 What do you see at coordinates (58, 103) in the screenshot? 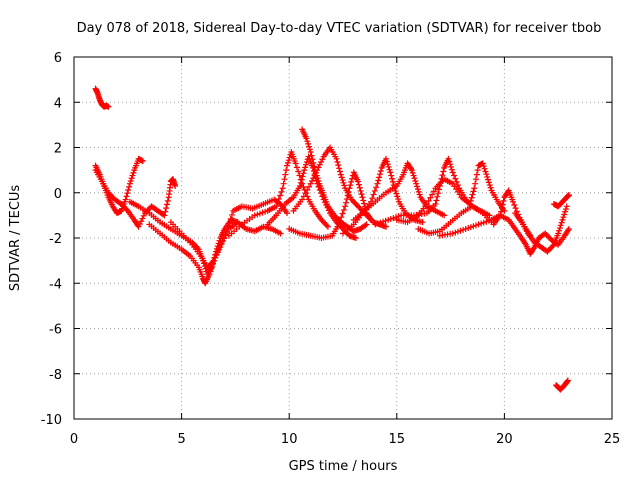
I see `y-tick-label: 4` at bounding box center [58, 103].